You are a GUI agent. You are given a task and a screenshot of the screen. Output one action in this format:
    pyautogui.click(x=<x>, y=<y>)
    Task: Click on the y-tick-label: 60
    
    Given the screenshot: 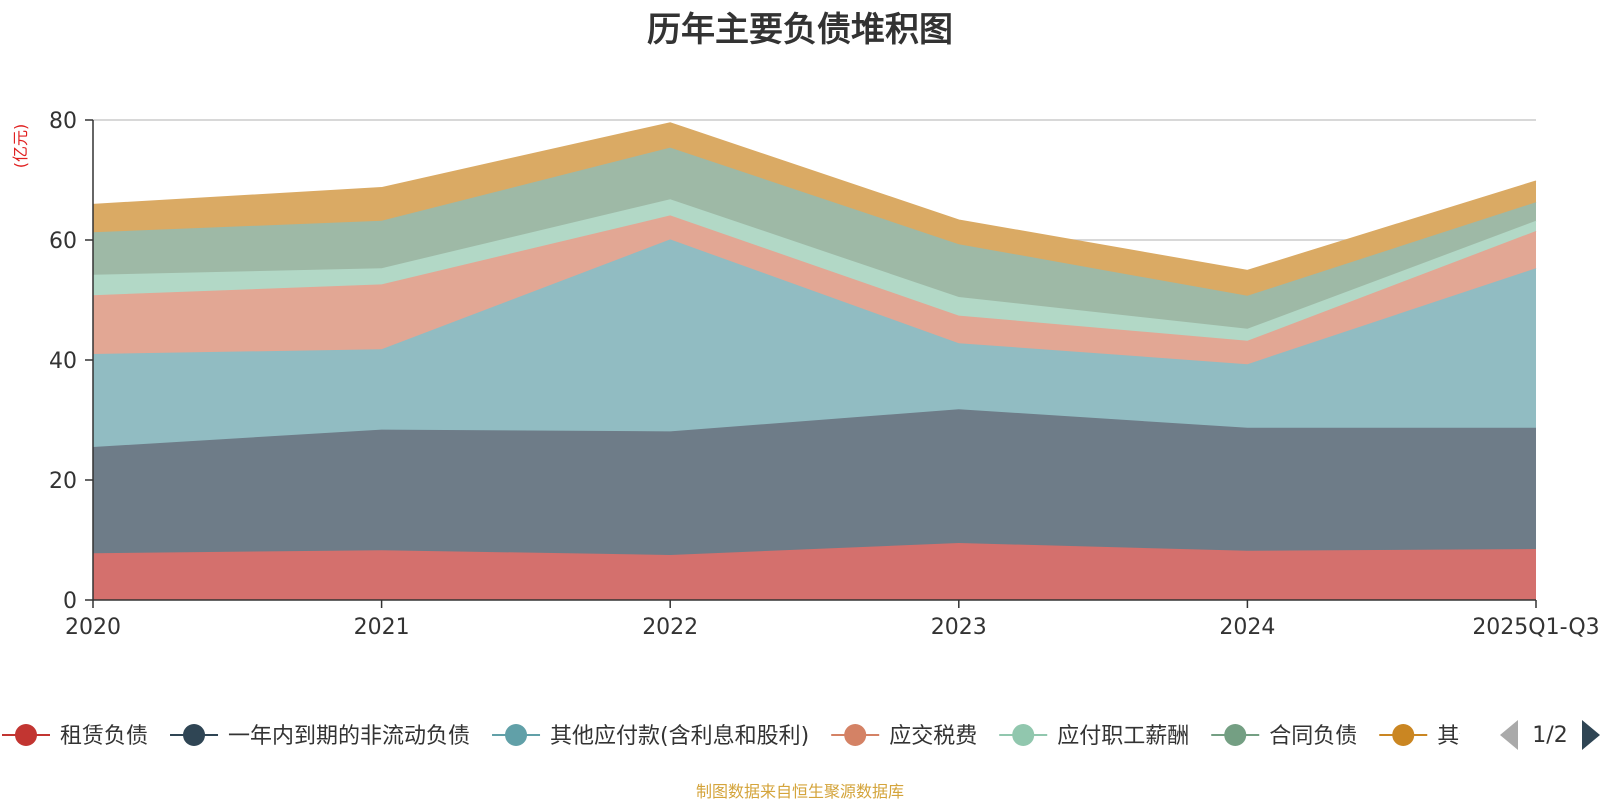 What is the action you would take?
    pyautogui.click(x=63, y=241)
    